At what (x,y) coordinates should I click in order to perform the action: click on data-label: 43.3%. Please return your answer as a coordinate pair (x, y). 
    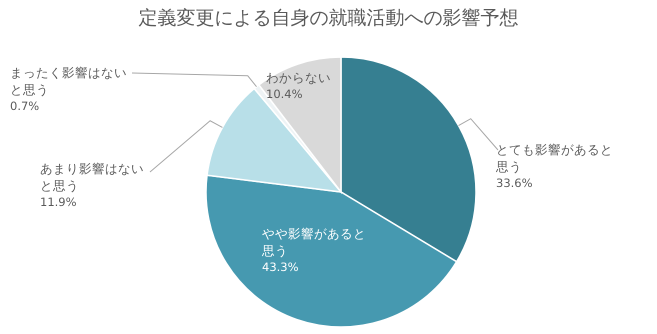
    Looking at the image, I should click on (281, 267).